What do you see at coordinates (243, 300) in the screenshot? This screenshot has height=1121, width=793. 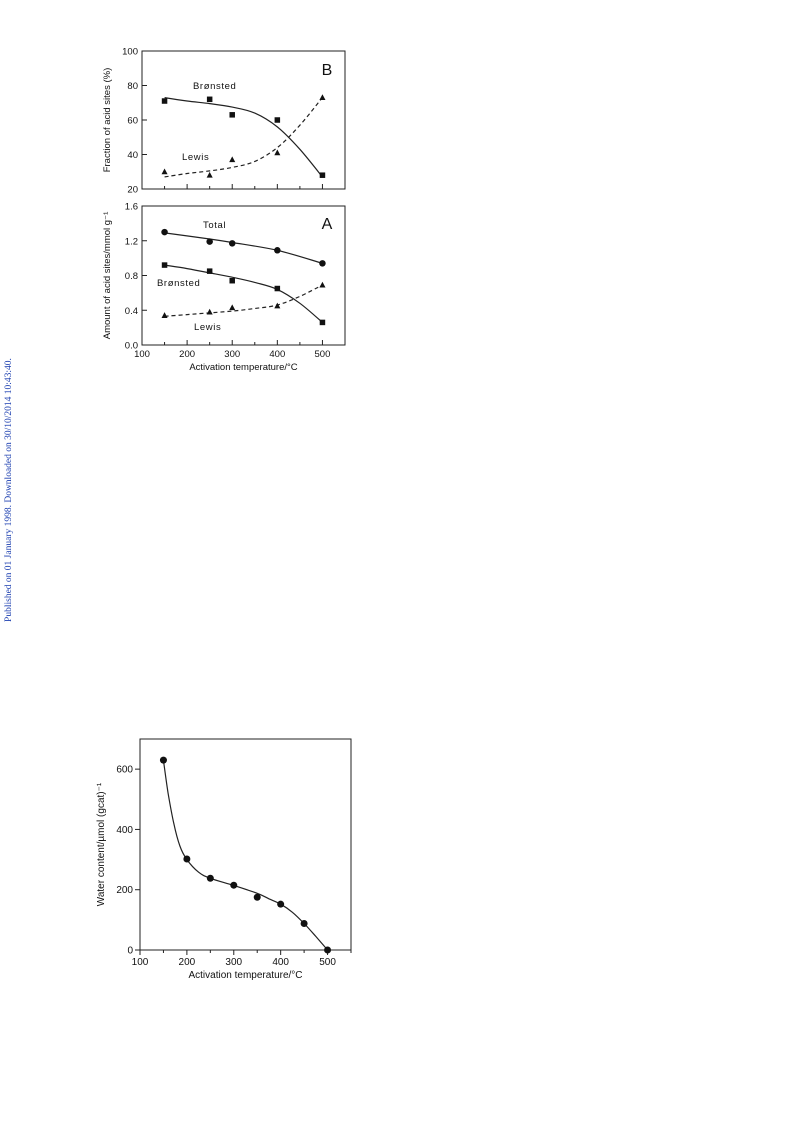 I see `chart-panel-a-lewis-fit-line` at bounding box center [243, 300].